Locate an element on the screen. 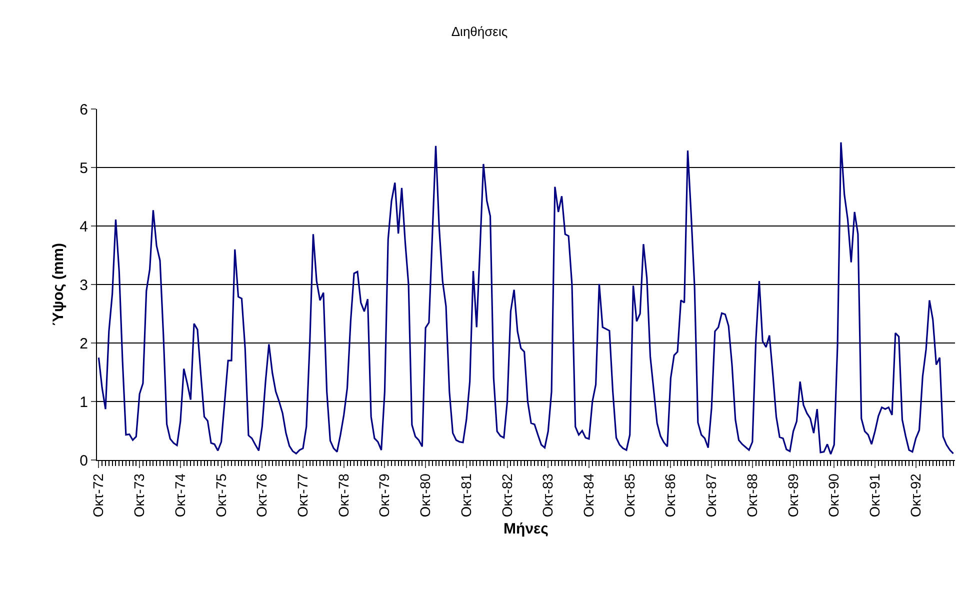 This screenshot has width=959, height=594. x-tick-label: Οκτ-87 is located at coordinates (711, 495).